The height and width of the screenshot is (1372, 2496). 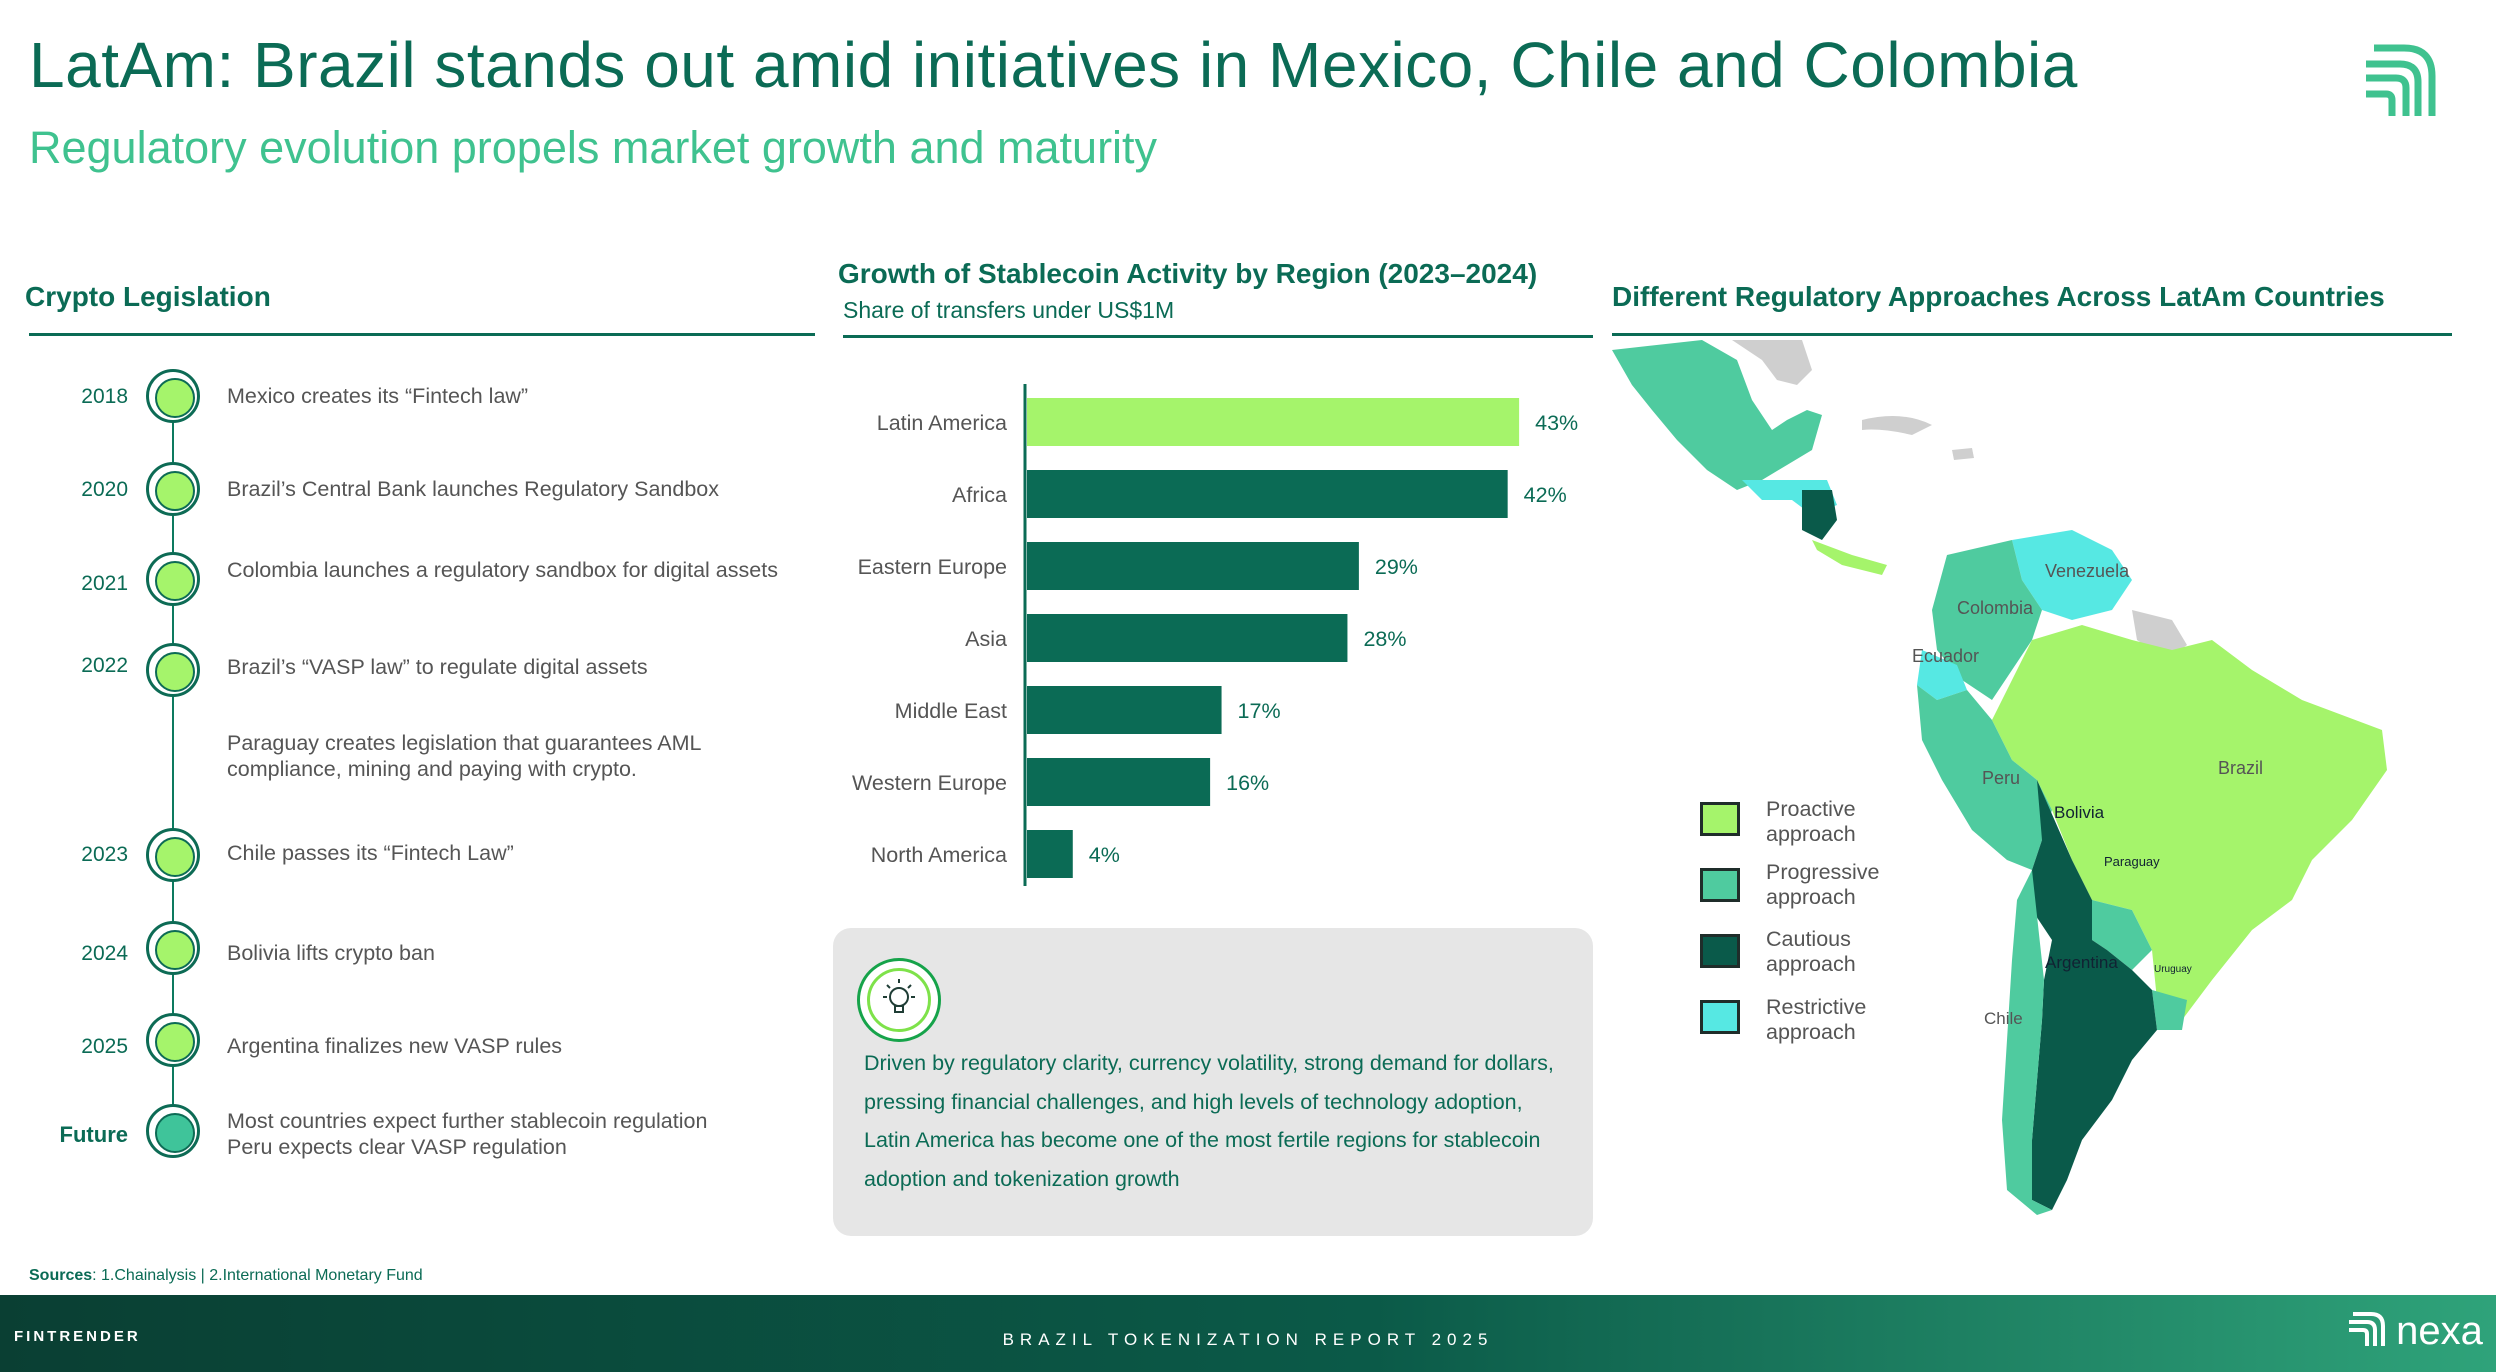 What do you see at coordinates (1811, 821) in the screenshot?
I see `legend-label: Proactive approach` at bounding box center [1811, 821].